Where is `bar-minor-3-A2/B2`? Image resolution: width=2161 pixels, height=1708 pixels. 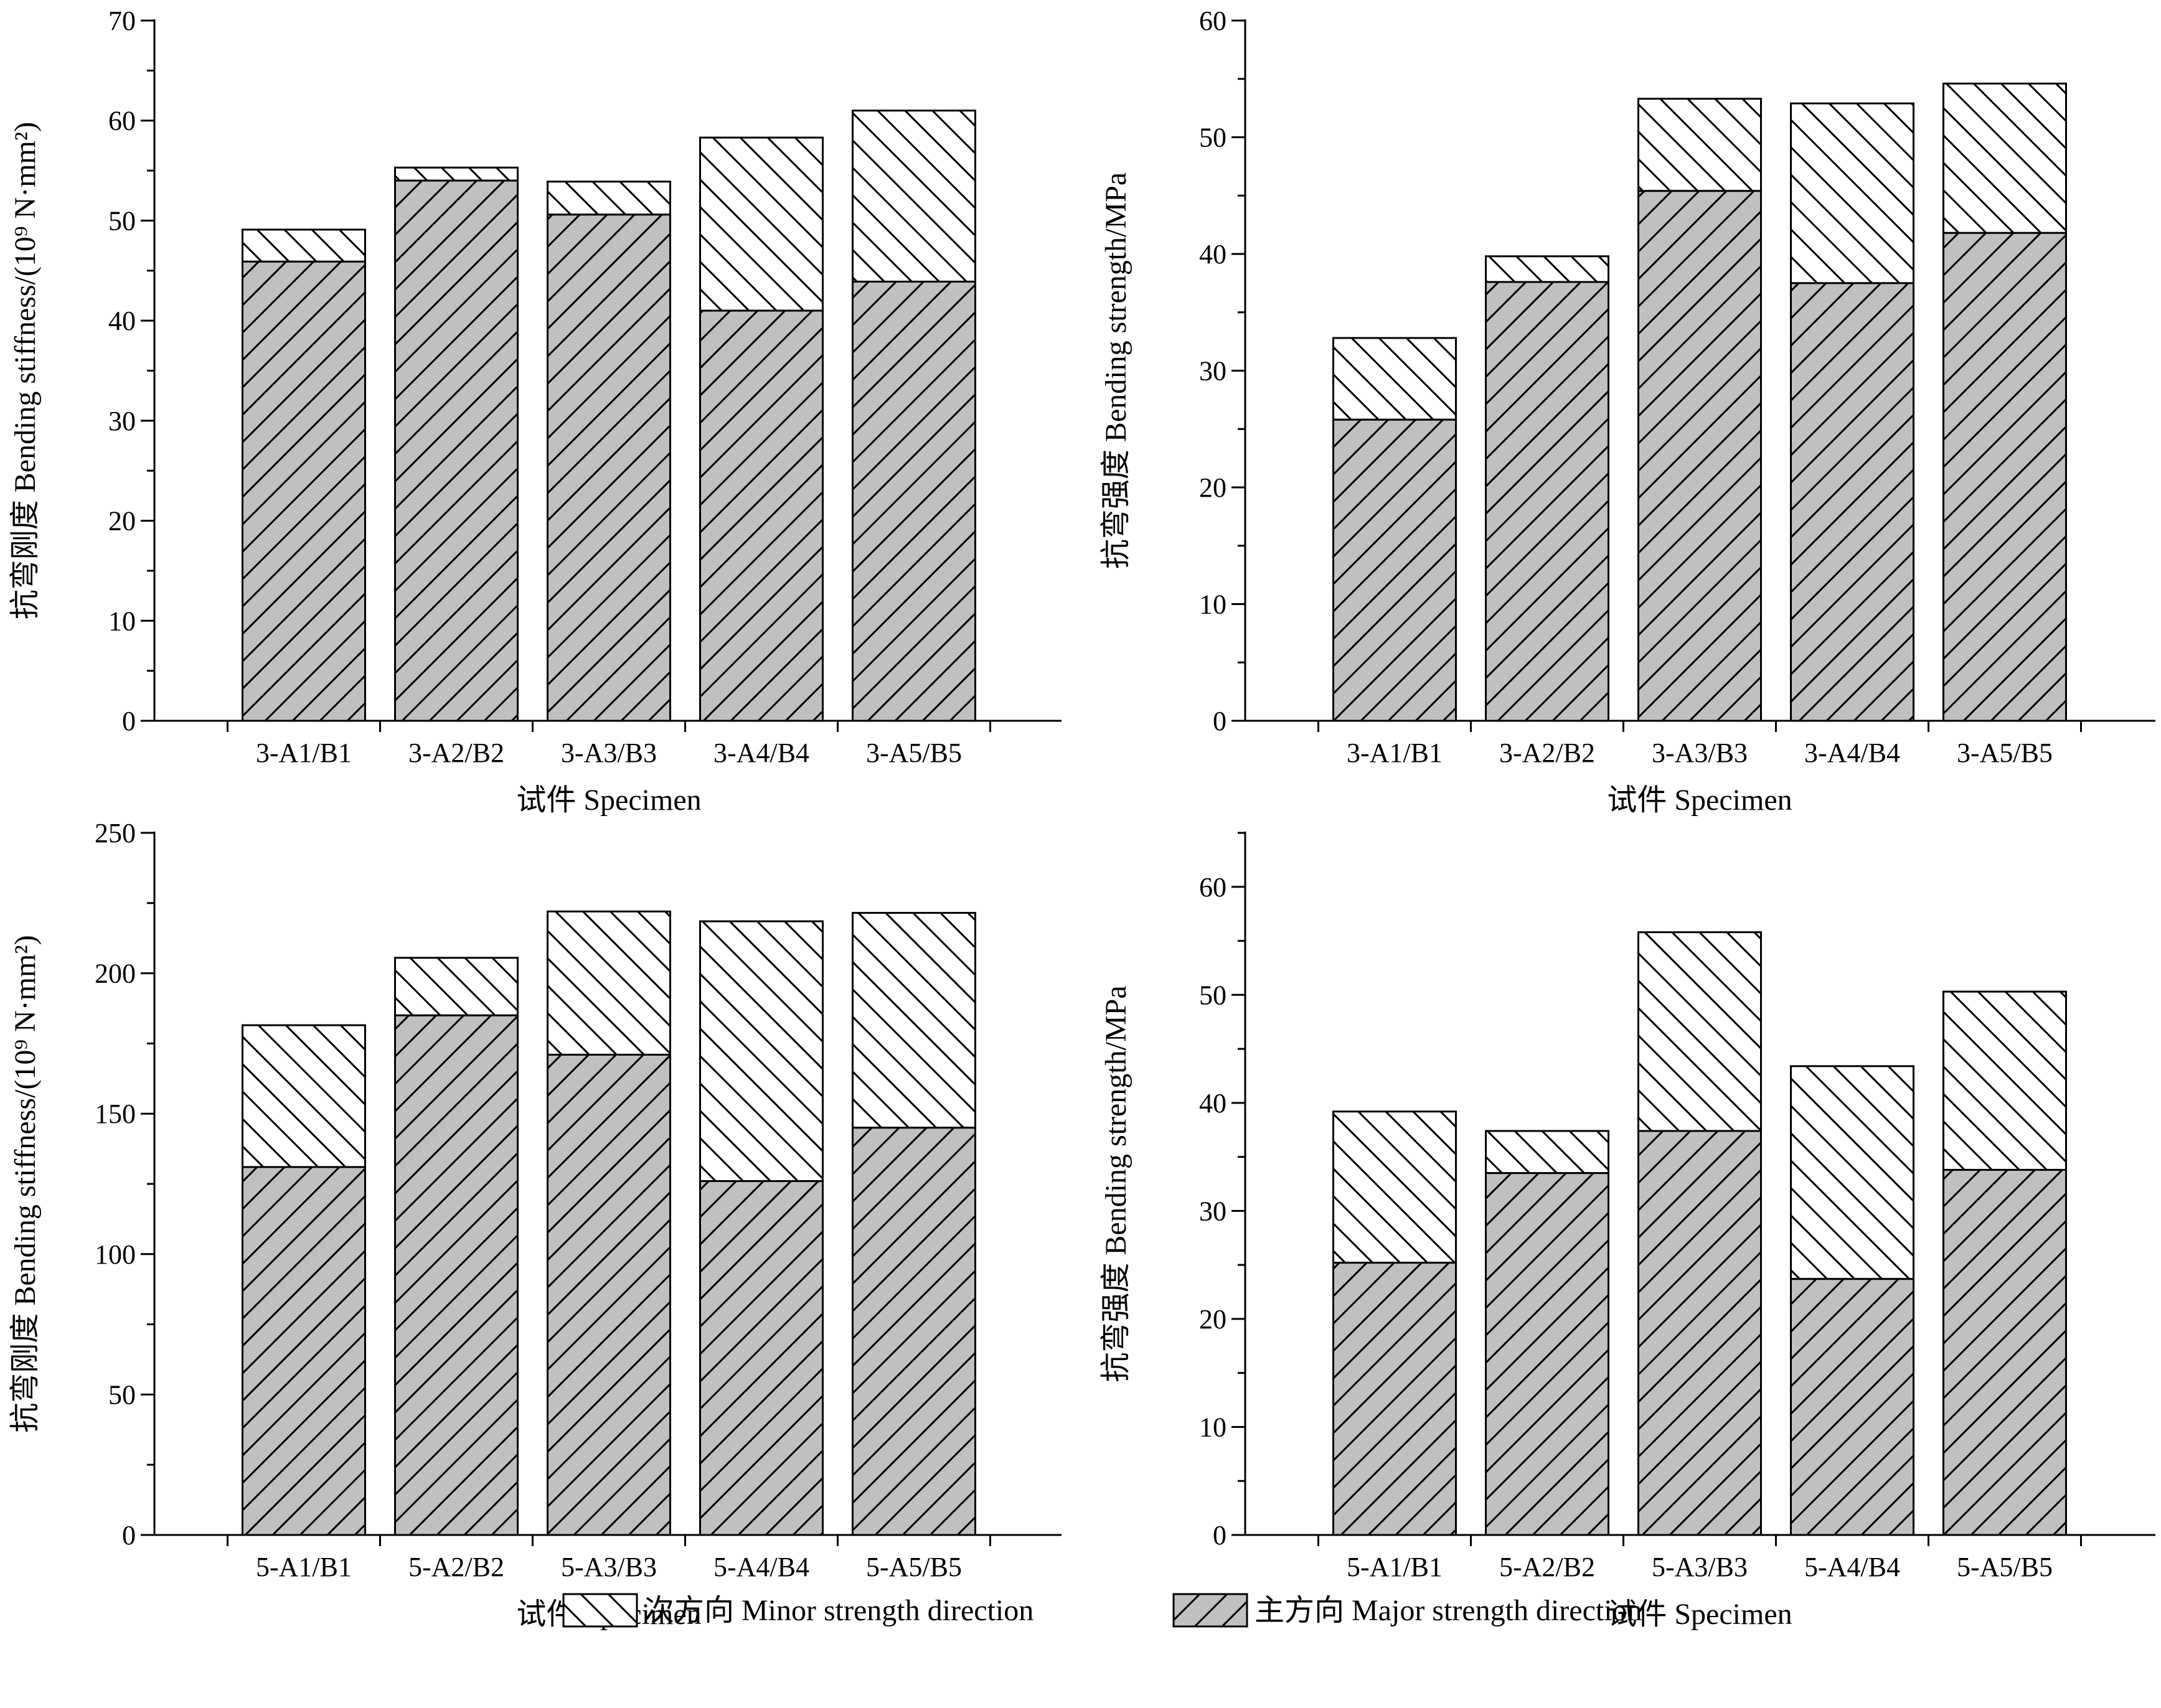 bar-minor-3-A2/B2 is located at coordinates (456, 174).